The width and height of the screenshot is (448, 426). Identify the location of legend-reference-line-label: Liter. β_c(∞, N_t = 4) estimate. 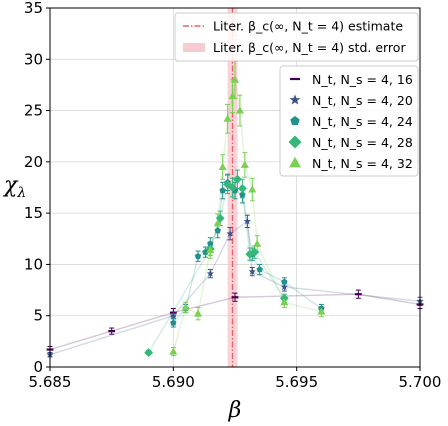
(308, 26).